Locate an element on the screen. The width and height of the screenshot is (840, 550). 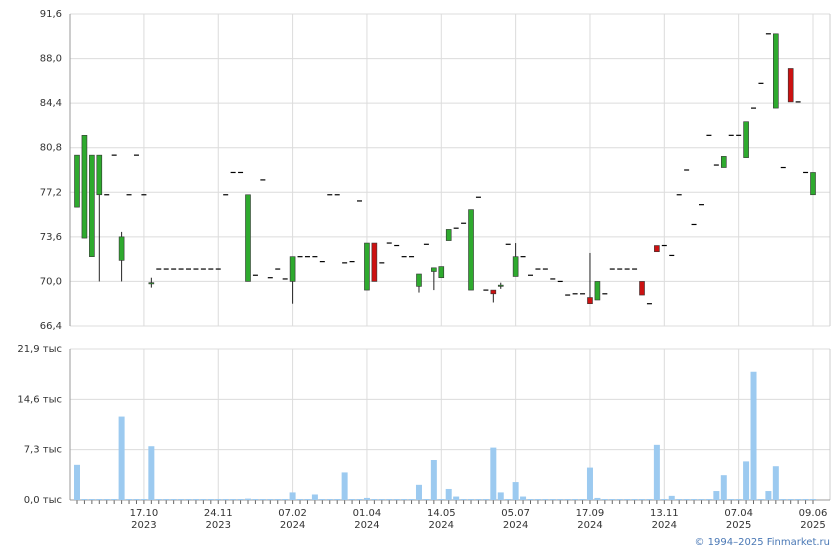
y2-tick-label: 21,9 тыс is located at coordinates (39, 349).